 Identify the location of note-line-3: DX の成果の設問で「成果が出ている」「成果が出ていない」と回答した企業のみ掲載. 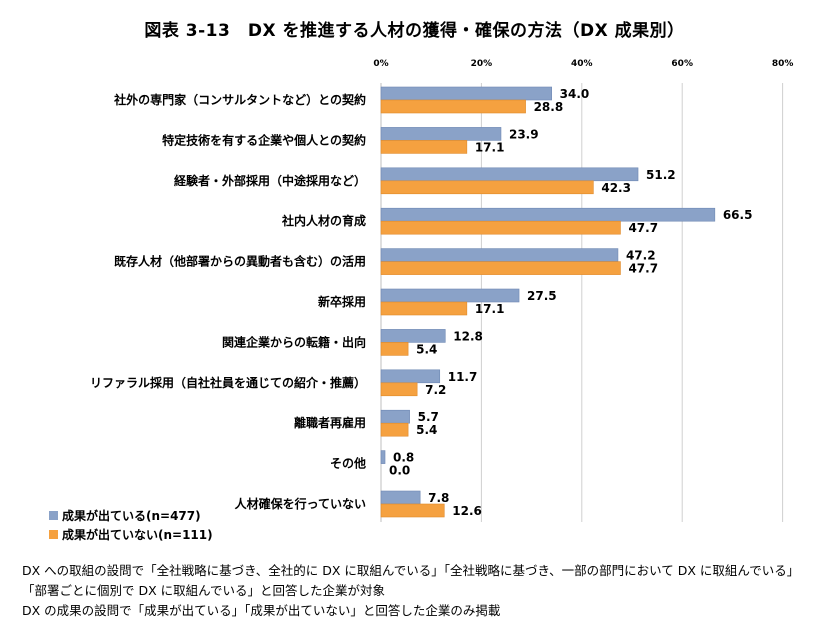
(261, 610).